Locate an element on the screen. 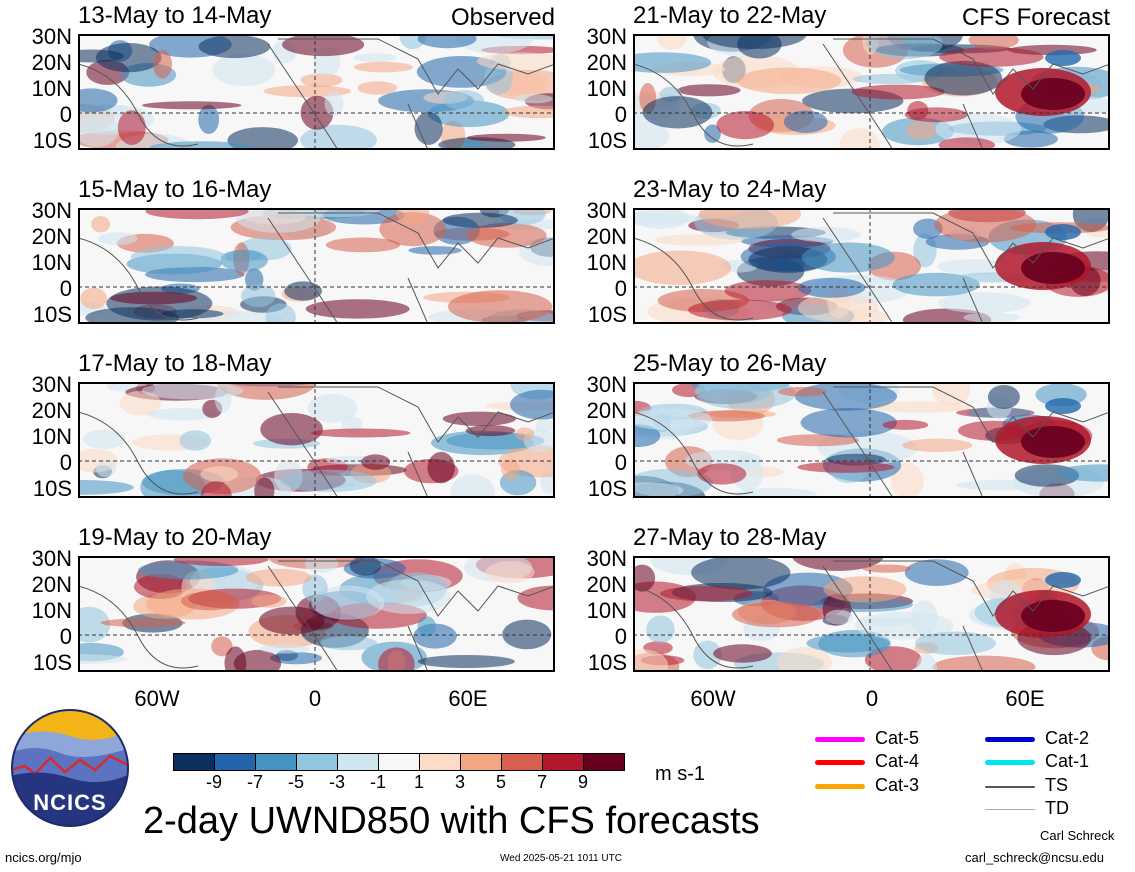 The width and height of the screenshot is (1135, 872). panel-date-title: 27-May to 28-May is located at coordinates (730, 537).